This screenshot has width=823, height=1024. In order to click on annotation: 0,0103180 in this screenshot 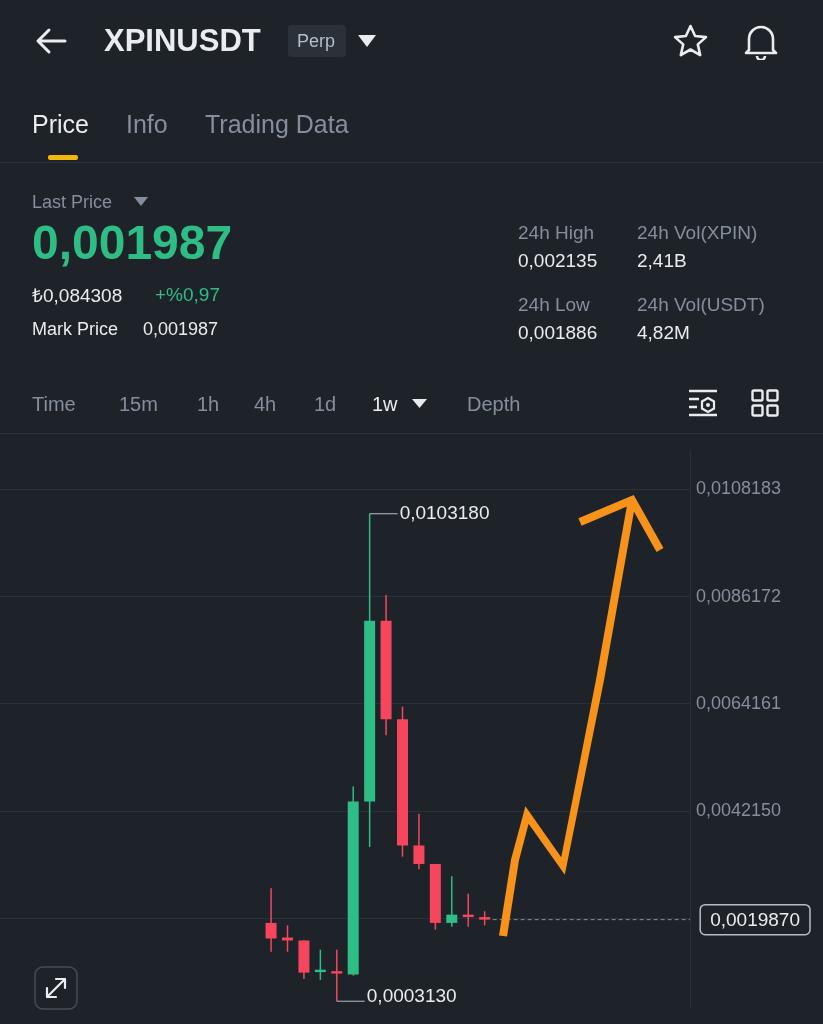, I will do `click(444, 513)`.